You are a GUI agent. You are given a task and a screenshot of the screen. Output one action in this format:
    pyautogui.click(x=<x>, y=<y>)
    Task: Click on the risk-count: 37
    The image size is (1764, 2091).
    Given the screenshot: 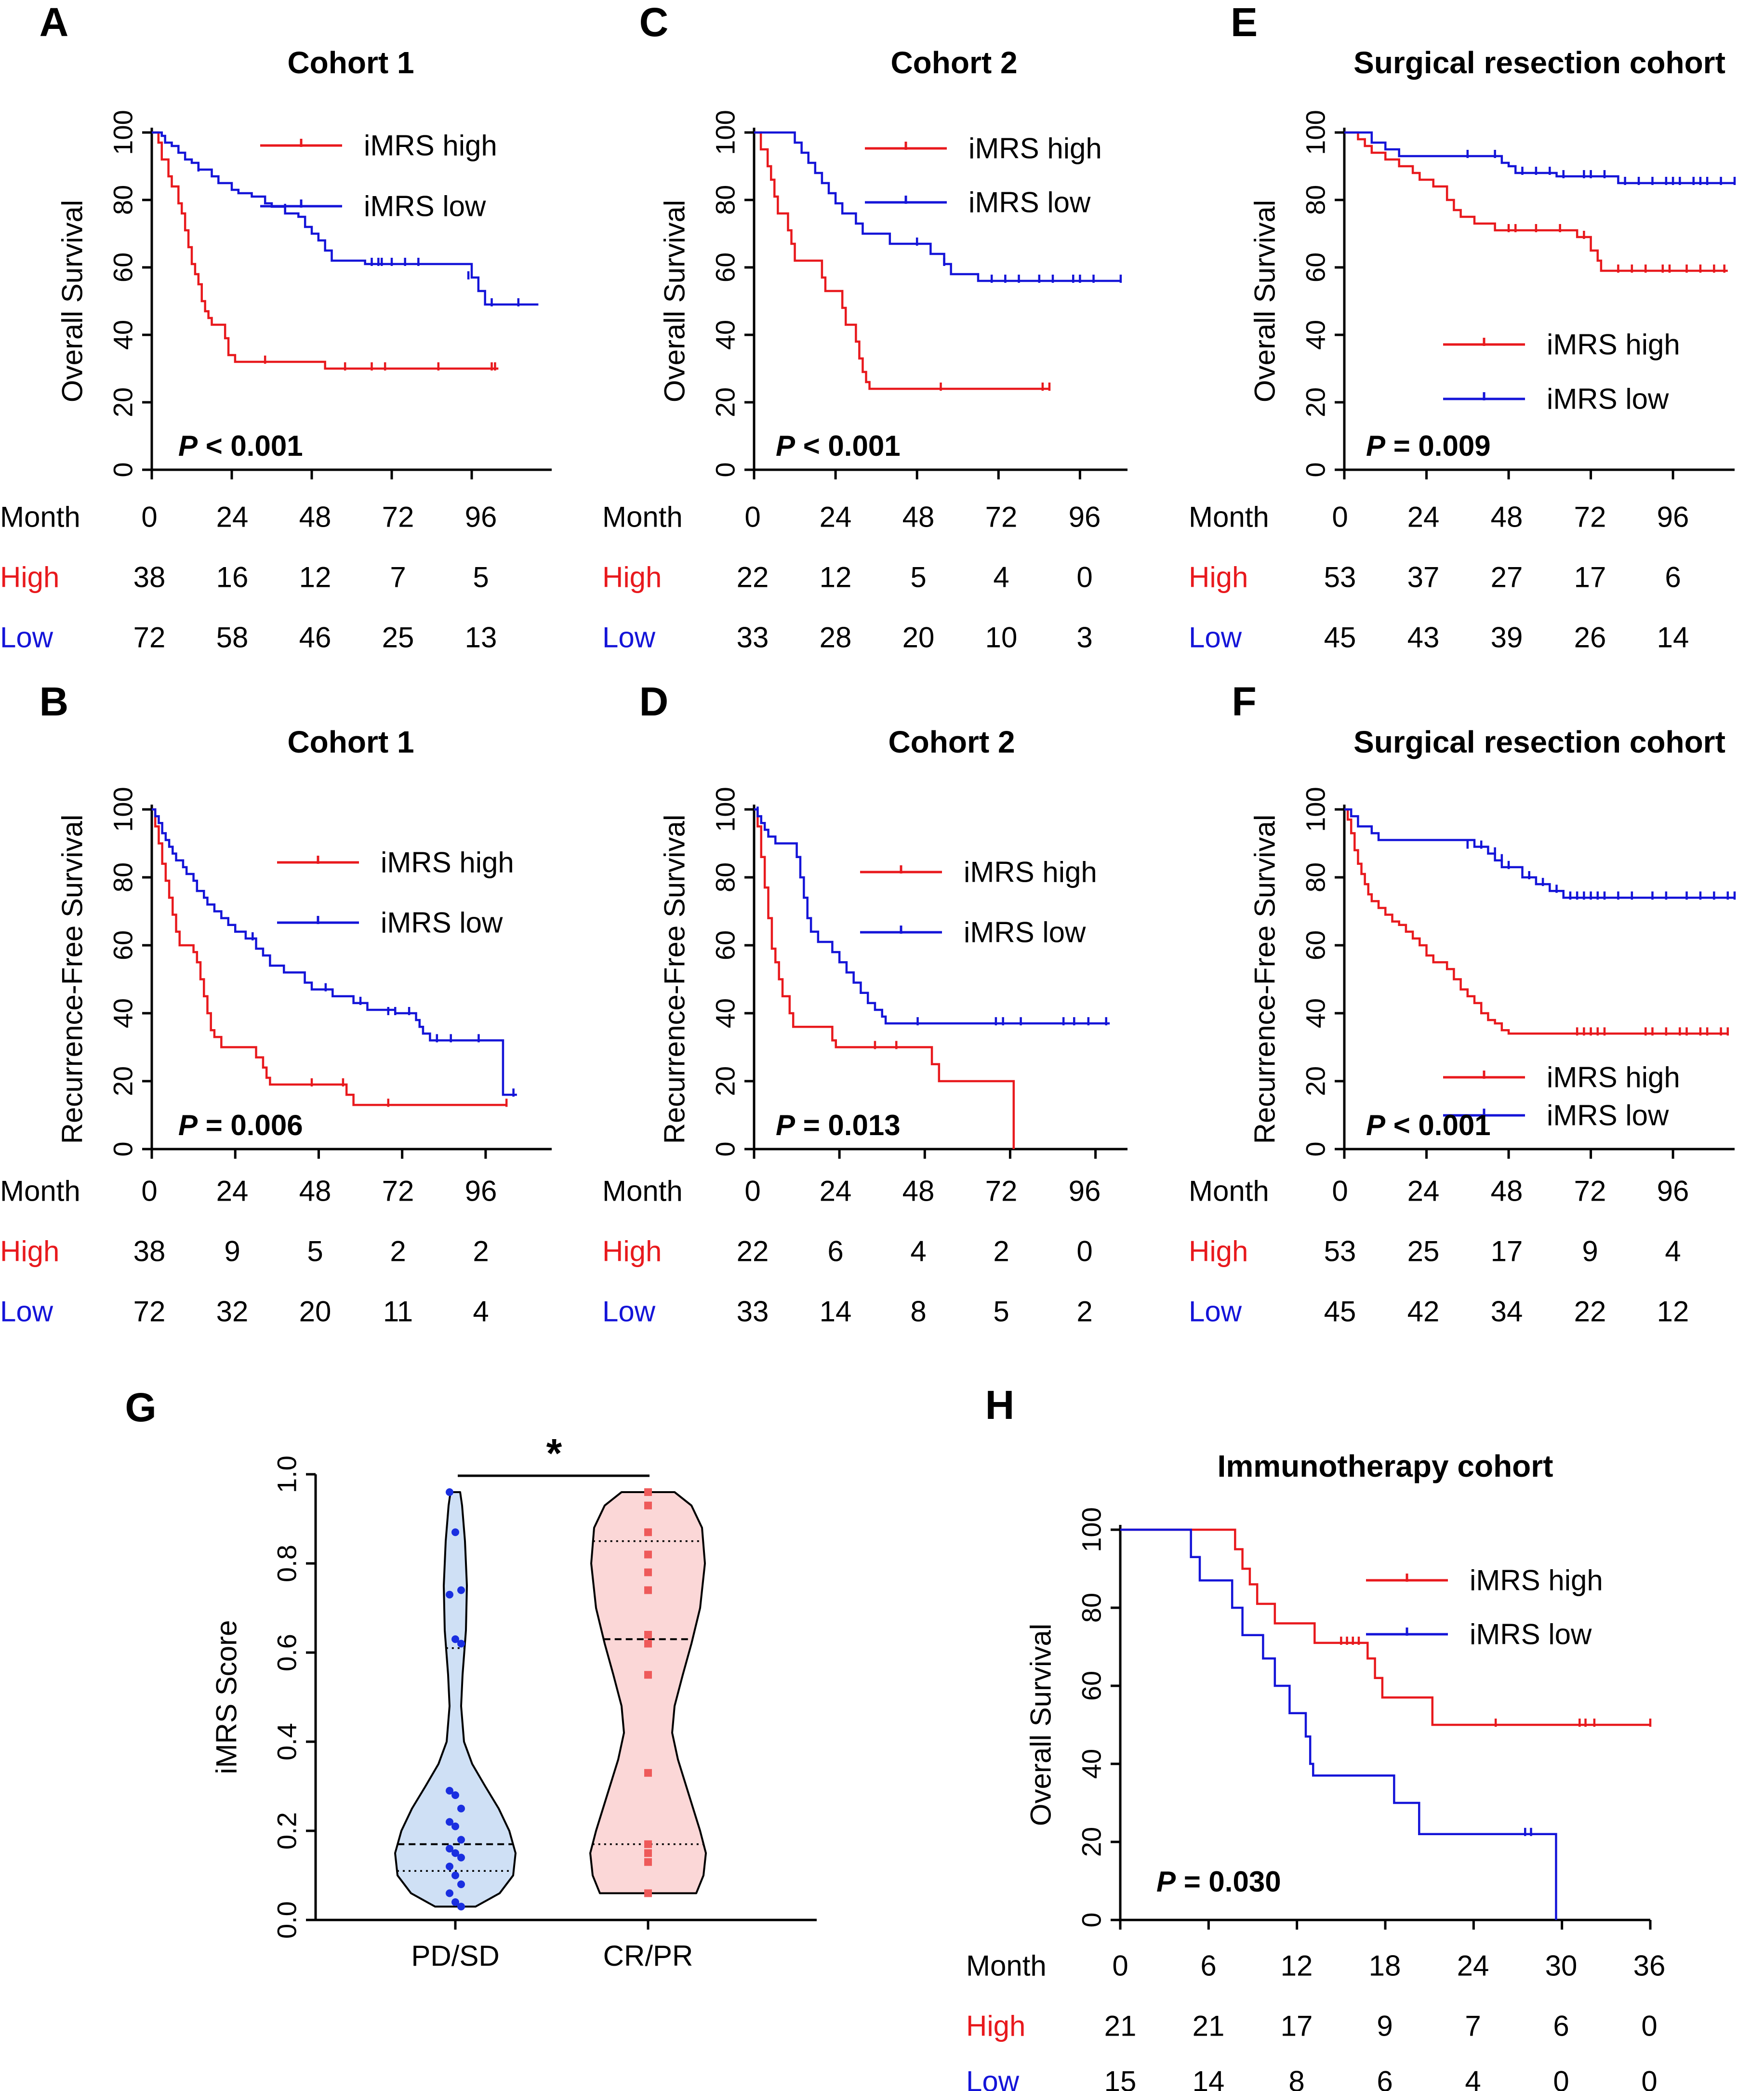 What is the action you would take?
    pyautogui.click(x=1423, y=577)
    